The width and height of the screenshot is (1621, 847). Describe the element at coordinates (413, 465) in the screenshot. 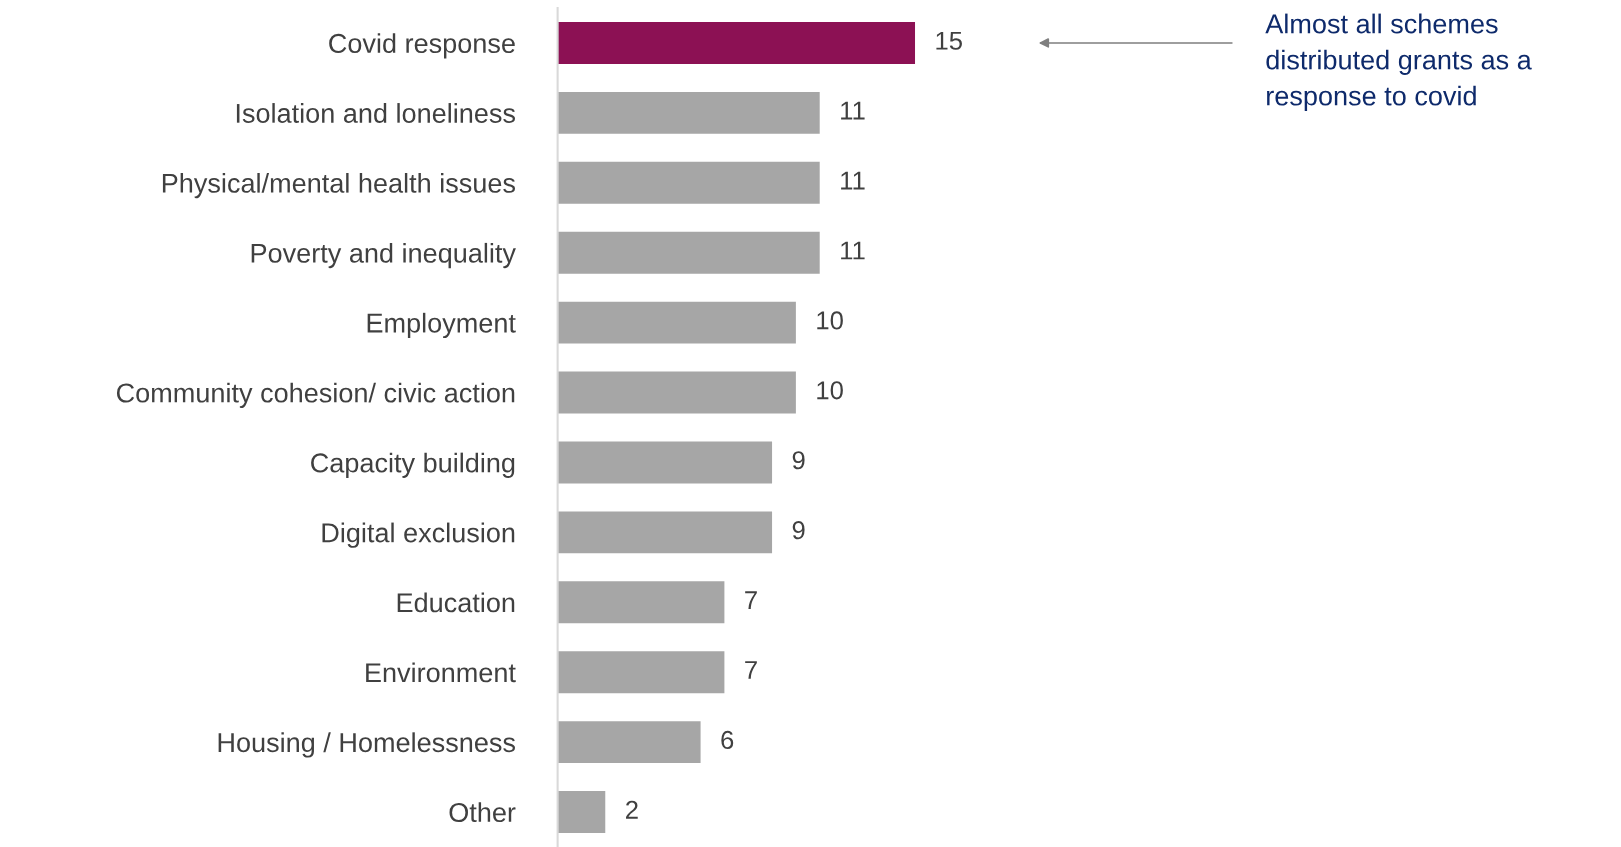

I see `y-tick-label: Capacity building` at that location.